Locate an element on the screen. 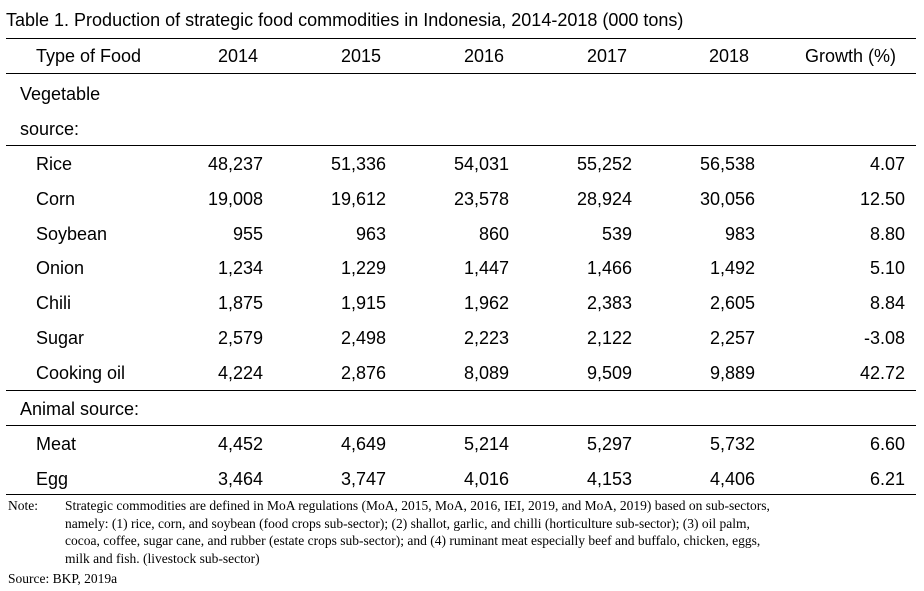  table-cell: 1,915 is located at coordinates (363, 303).